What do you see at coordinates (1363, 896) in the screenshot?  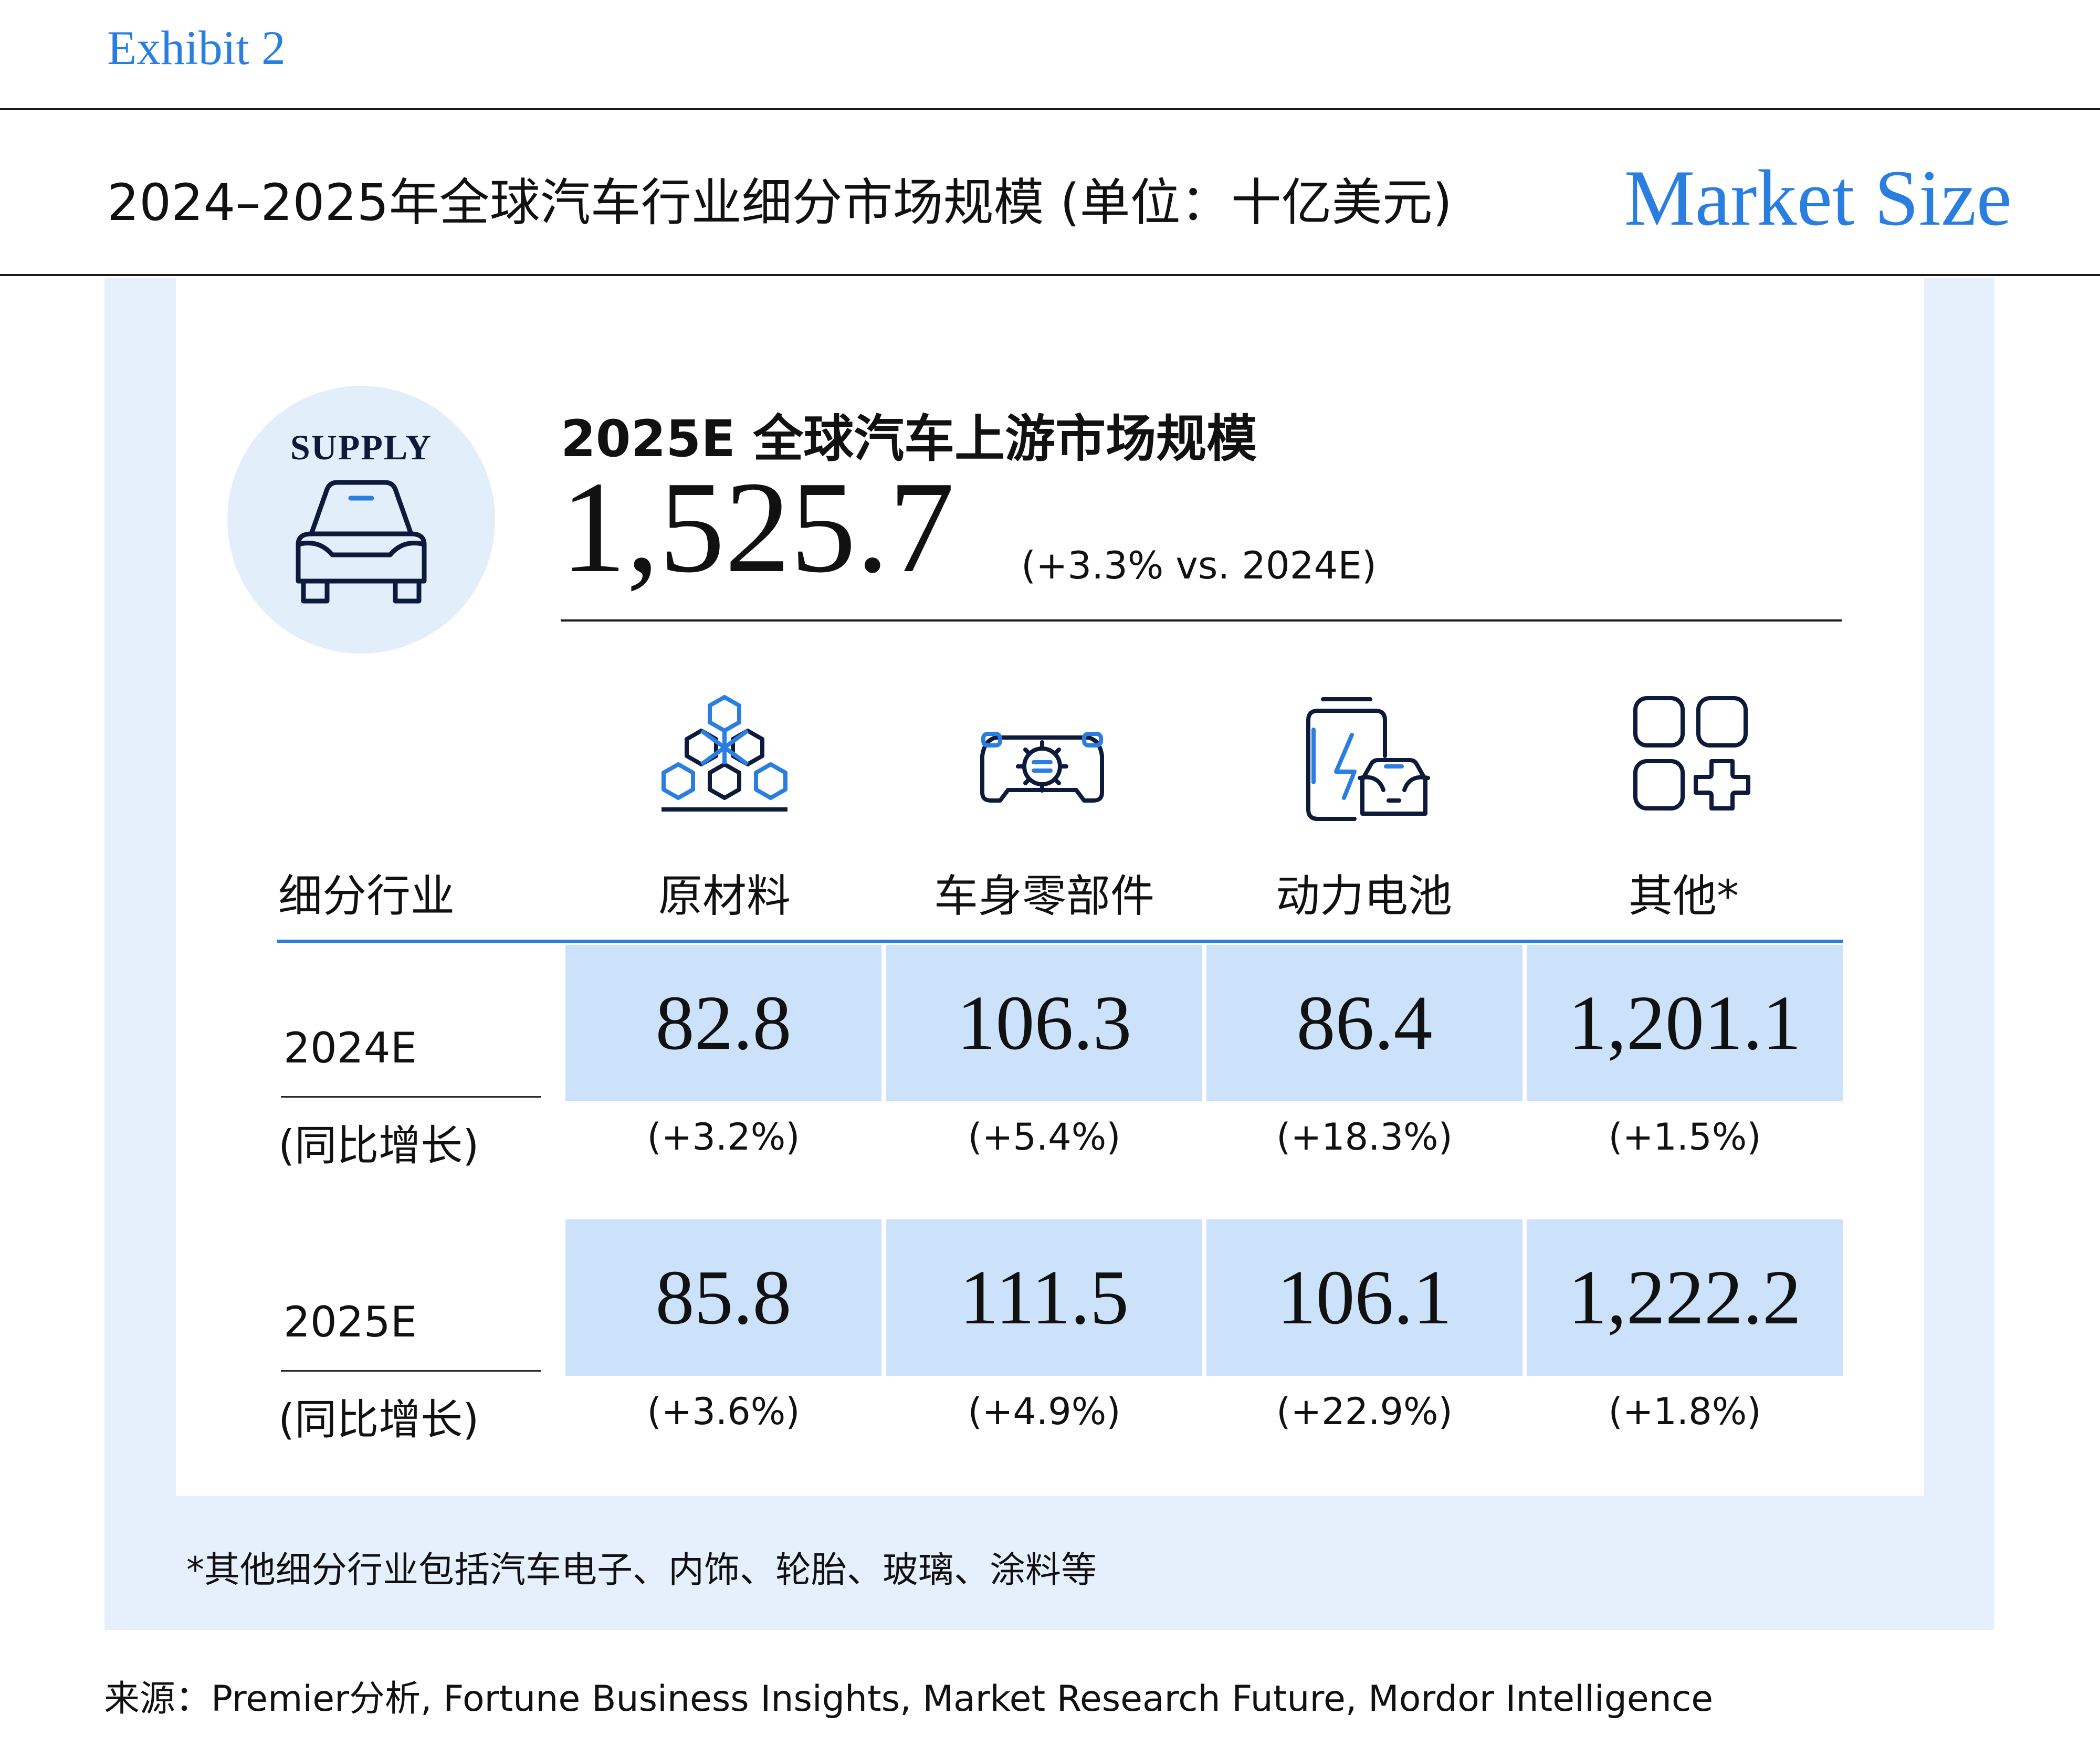 I see `column-header-power-battery: 动力电池` at bounding box center [1363, 896].